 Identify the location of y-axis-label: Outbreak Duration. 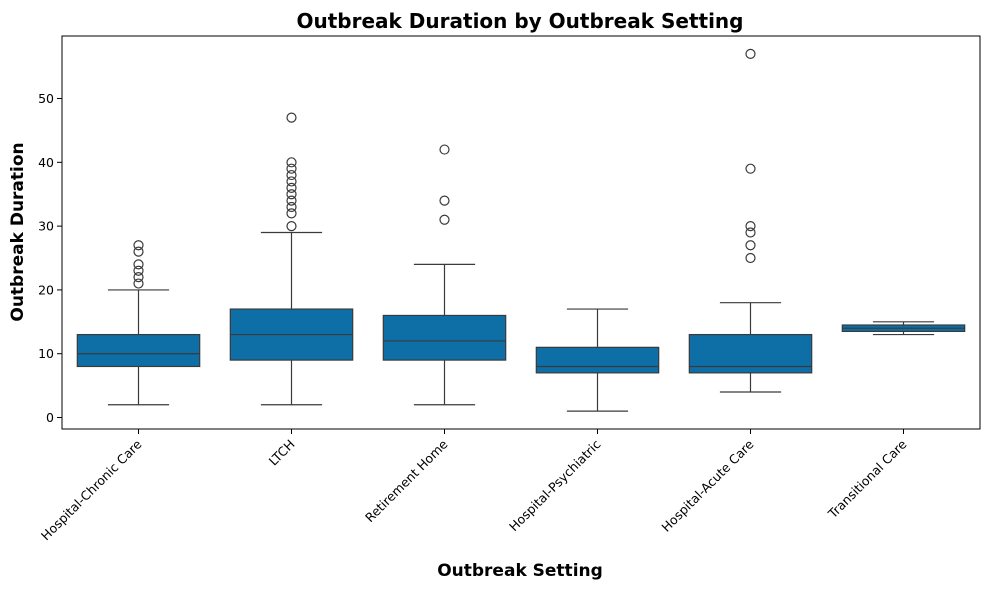
(18, 231).